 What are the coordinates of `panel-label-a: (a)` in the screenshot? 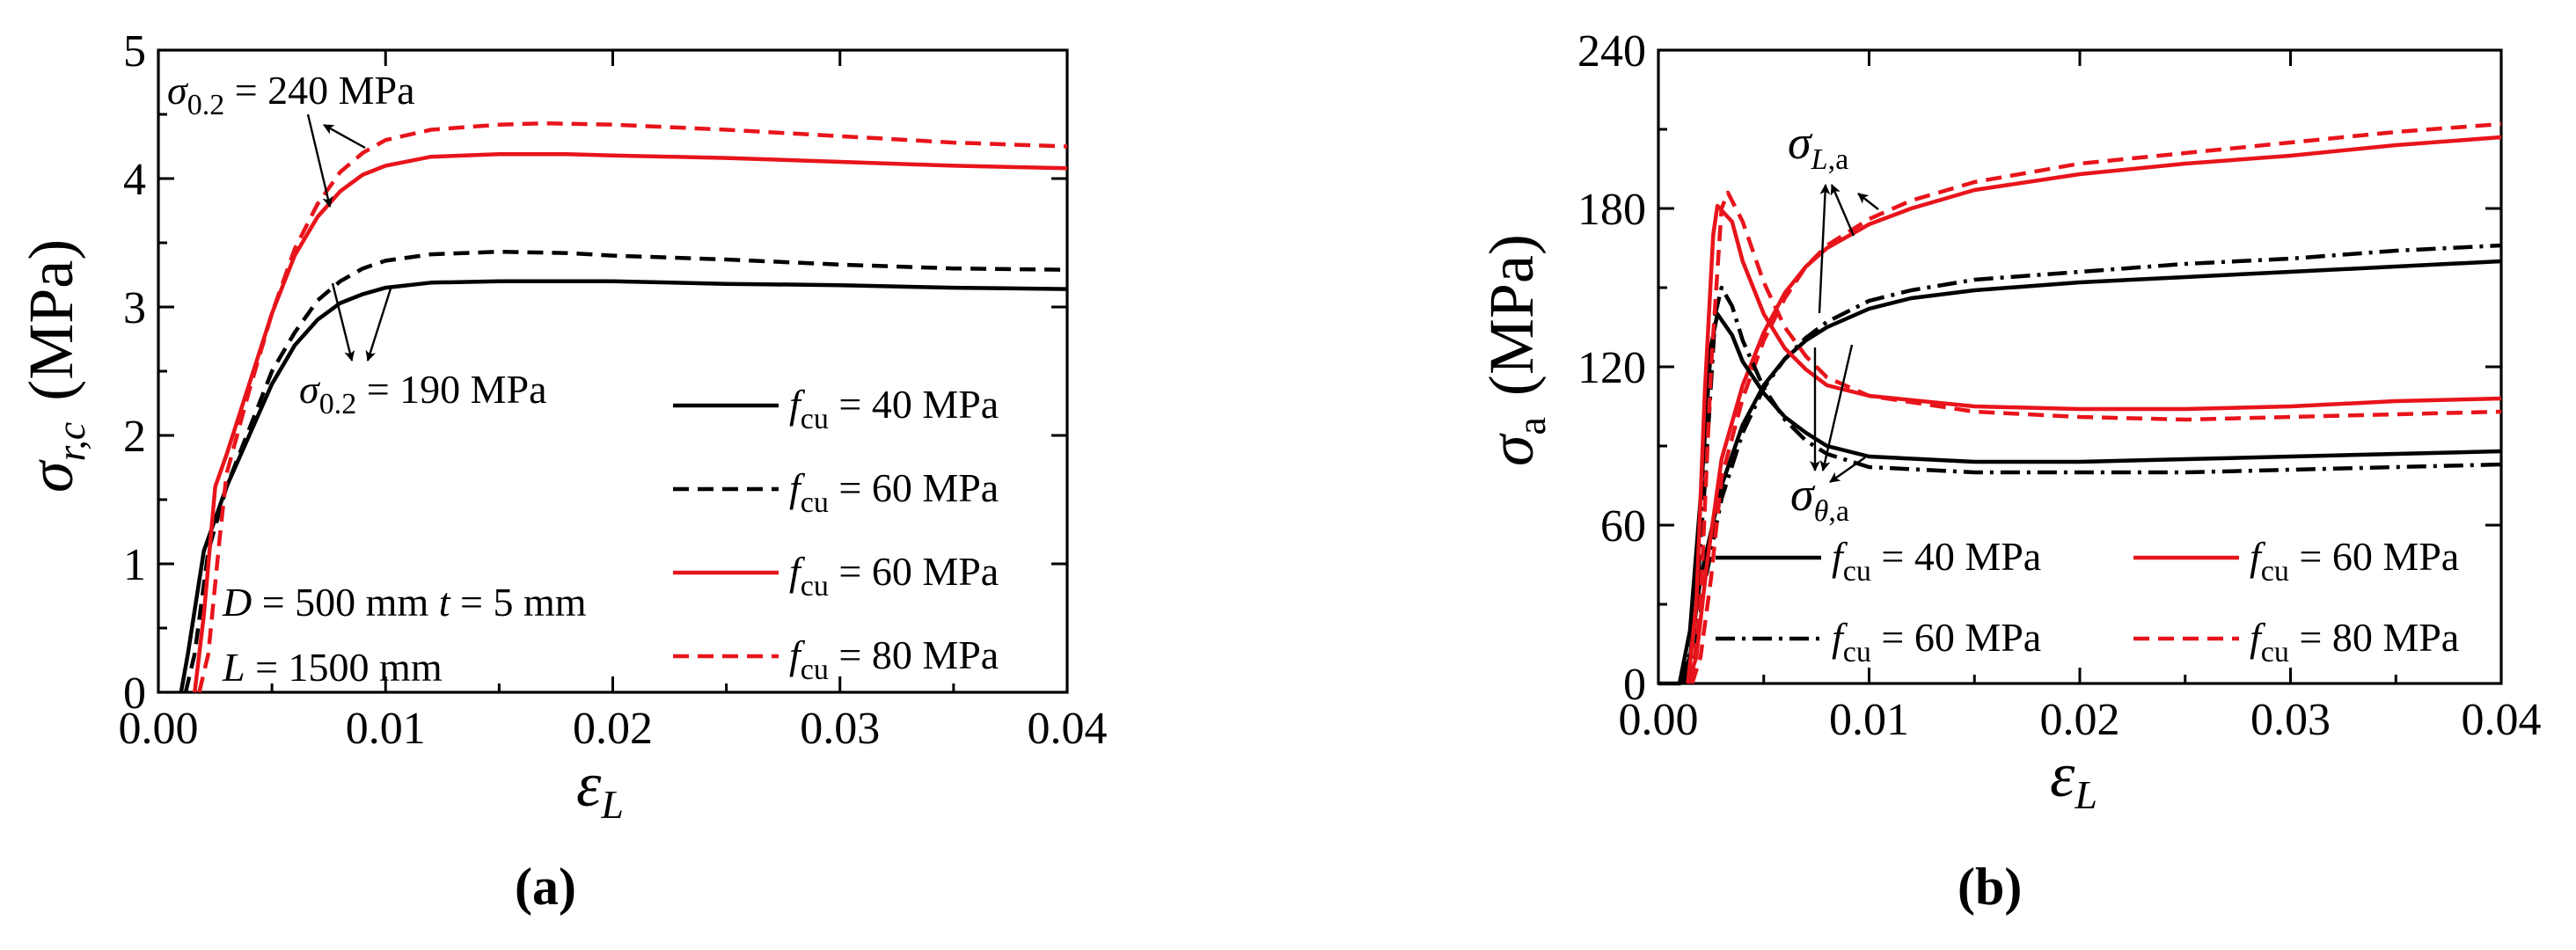 It's located at (545, 887).